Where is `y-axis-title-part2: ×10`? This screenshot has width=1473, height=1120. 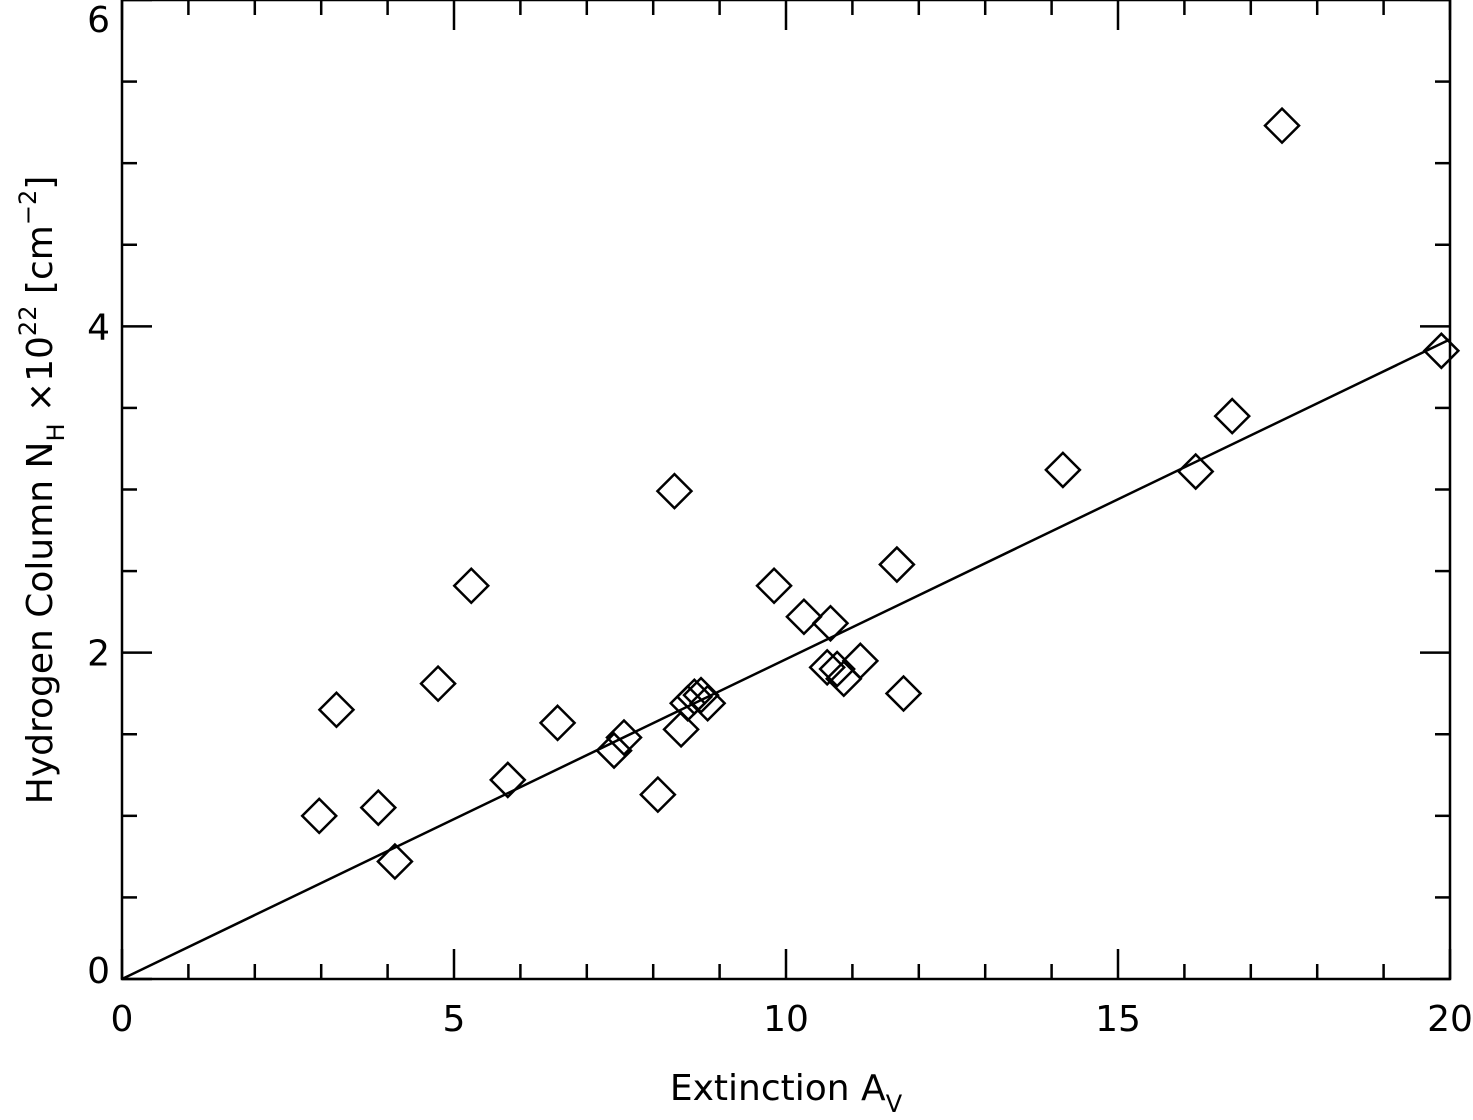 y-axis-title-part2: ×10 is located at coordinates (40, 379).